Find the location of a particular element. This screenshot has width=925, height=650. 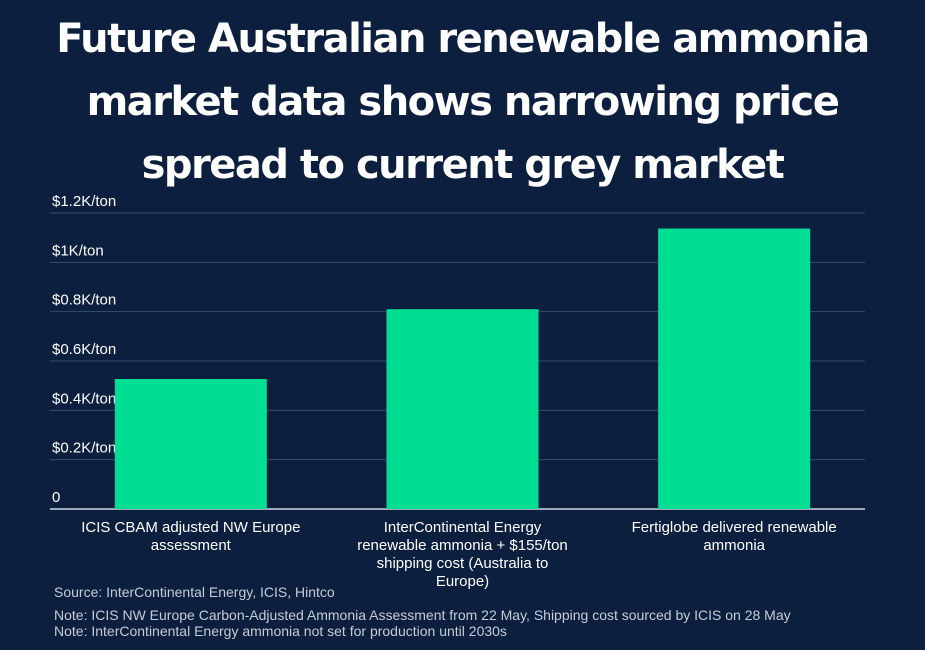

y-tick-label: 0 is located at coordinates (56, 497).